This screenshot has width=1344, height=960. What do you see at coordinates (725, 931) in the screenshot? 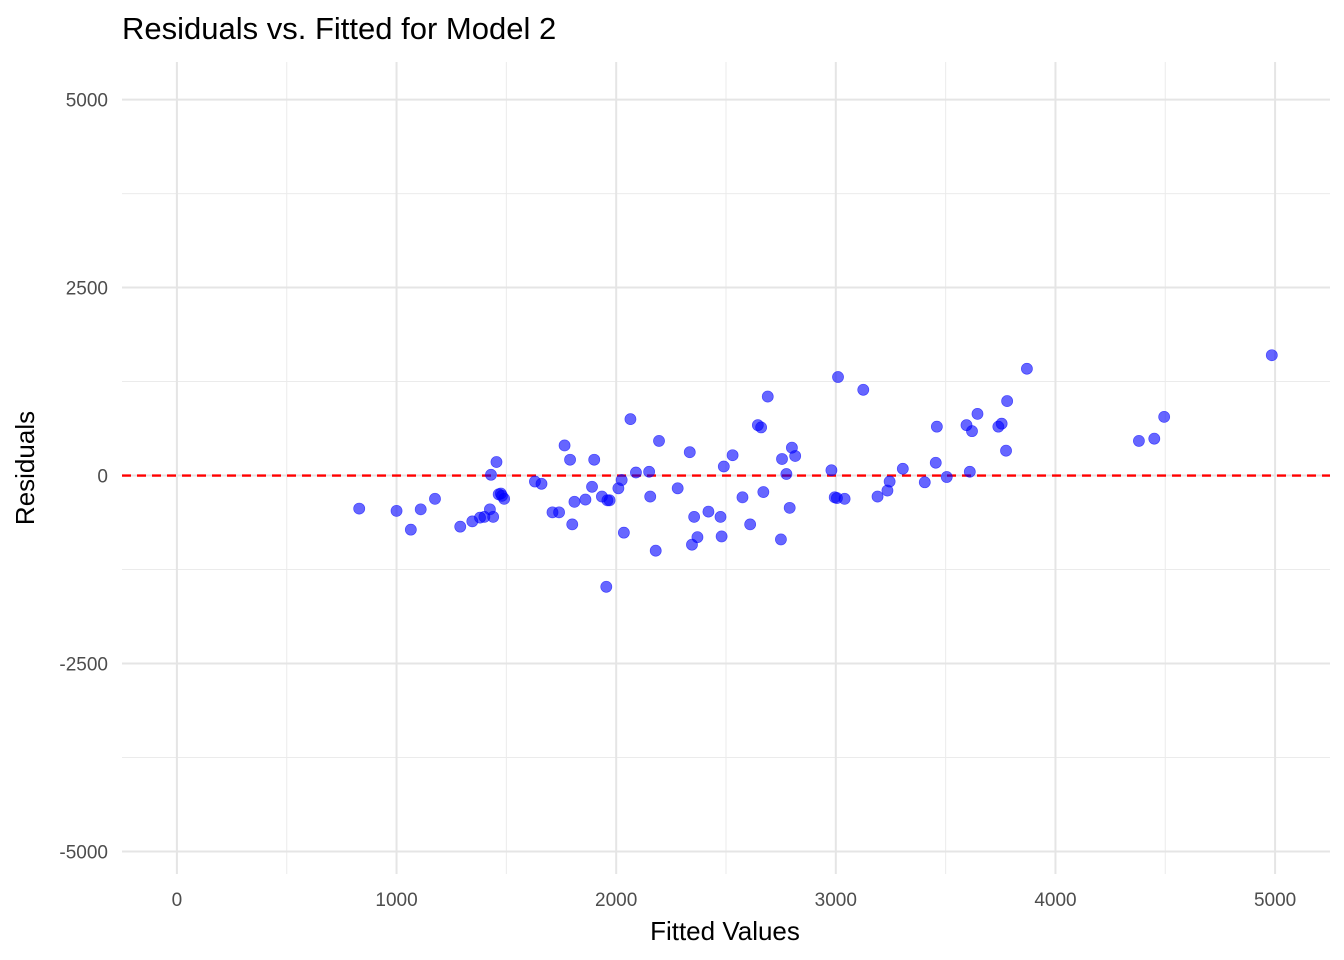
I see `x-axis-title: Fitted Values` at bounding box center [725, 931].